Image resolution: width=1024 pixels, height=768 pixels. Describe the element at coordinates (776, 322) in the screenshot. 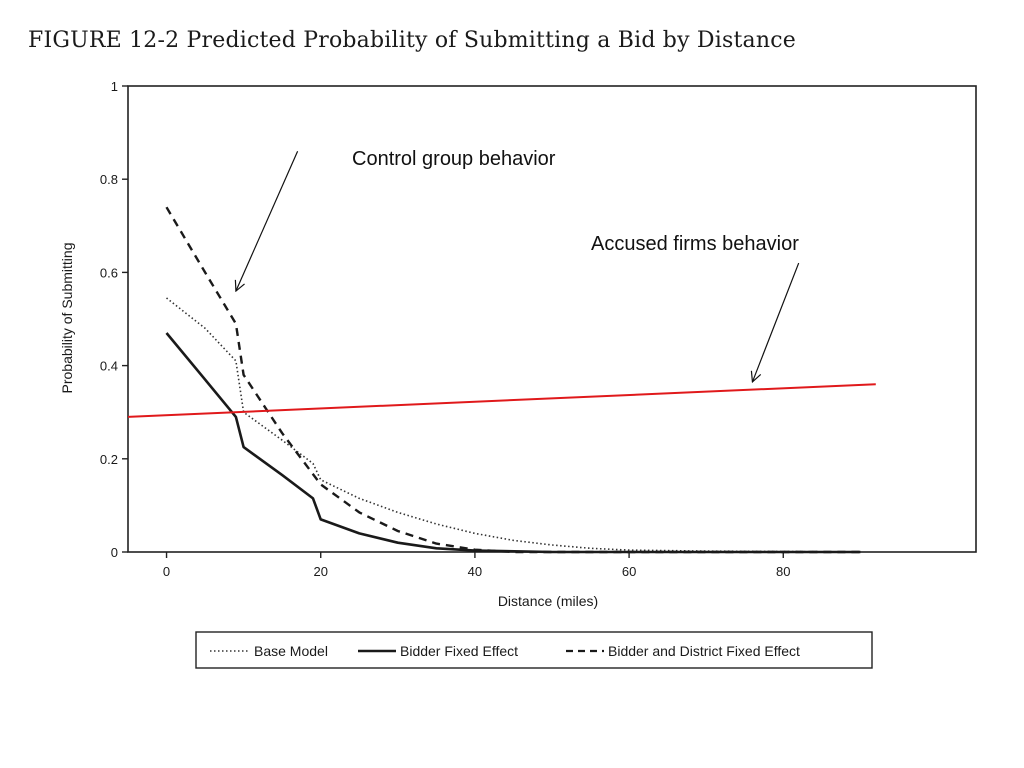

I see `annotation-arrow-accused` at that location.